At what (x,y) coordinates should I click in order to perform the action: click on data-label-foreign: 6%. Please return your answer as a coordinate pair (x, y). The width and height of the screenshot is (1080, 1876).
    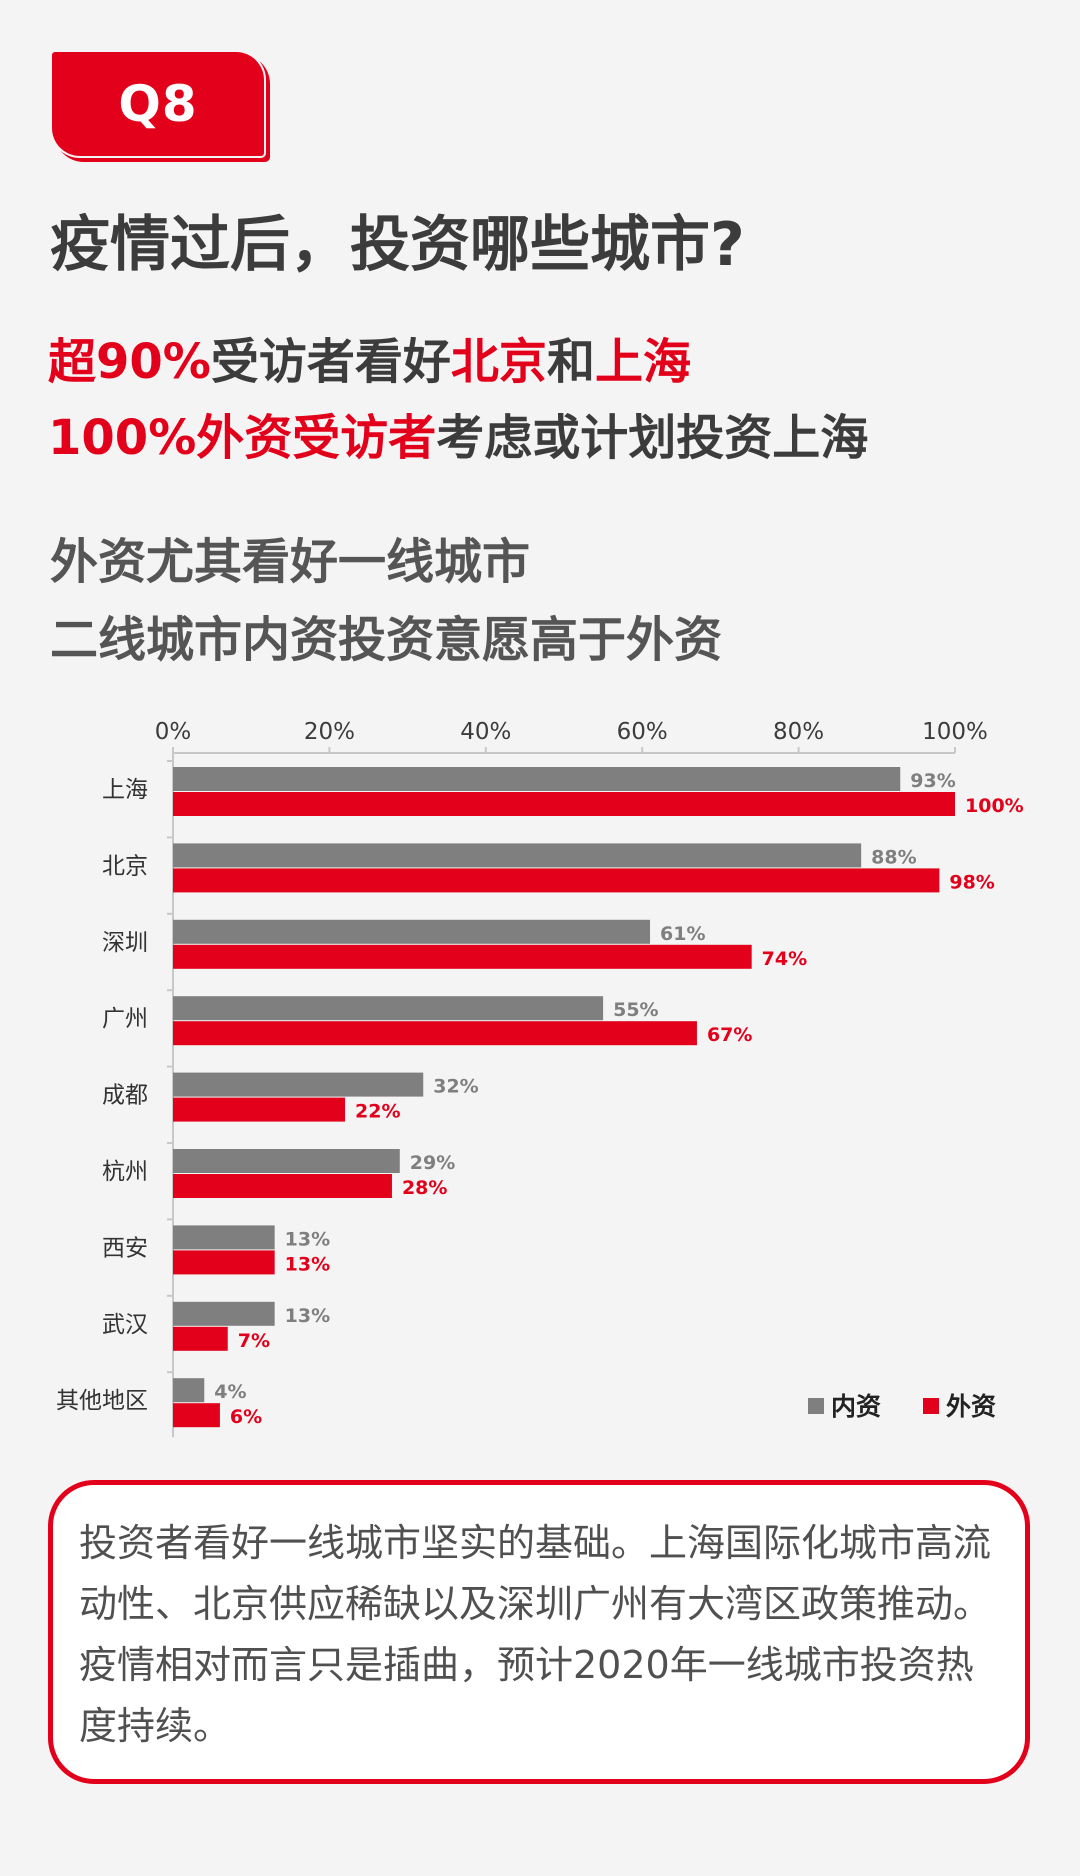
    Looking at the image, I should click on (246, 1417).